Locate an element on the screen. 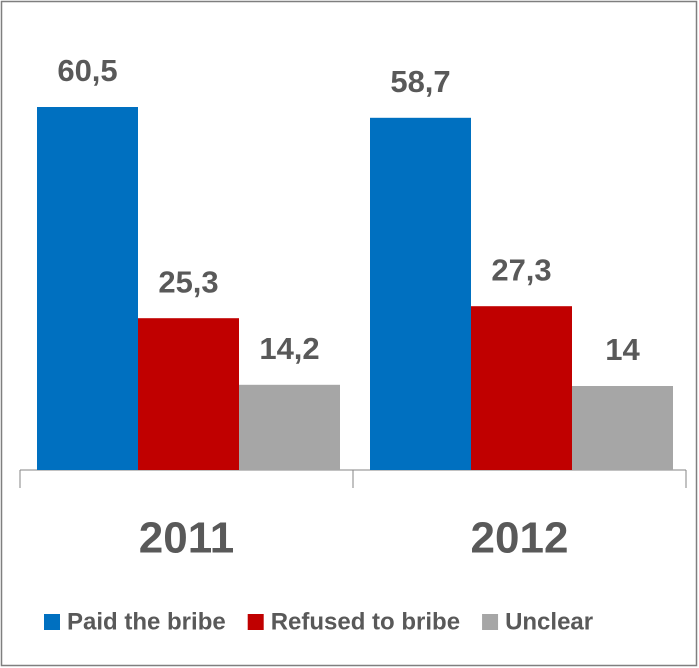 This screenshot has height=668, width=699. legend-label: Unclear is located at coordinates (549, 621).